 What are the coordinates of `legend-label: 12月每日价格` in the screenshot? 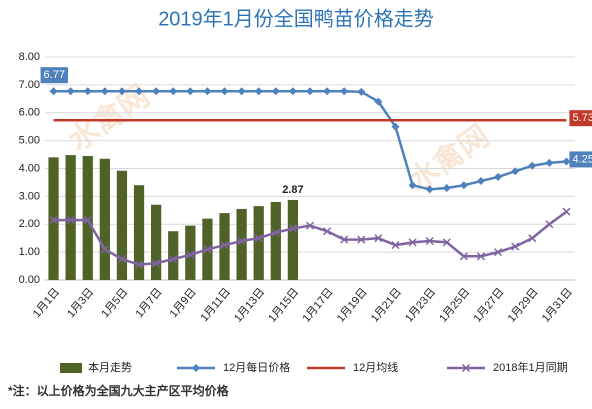 It's located at (256, 367).